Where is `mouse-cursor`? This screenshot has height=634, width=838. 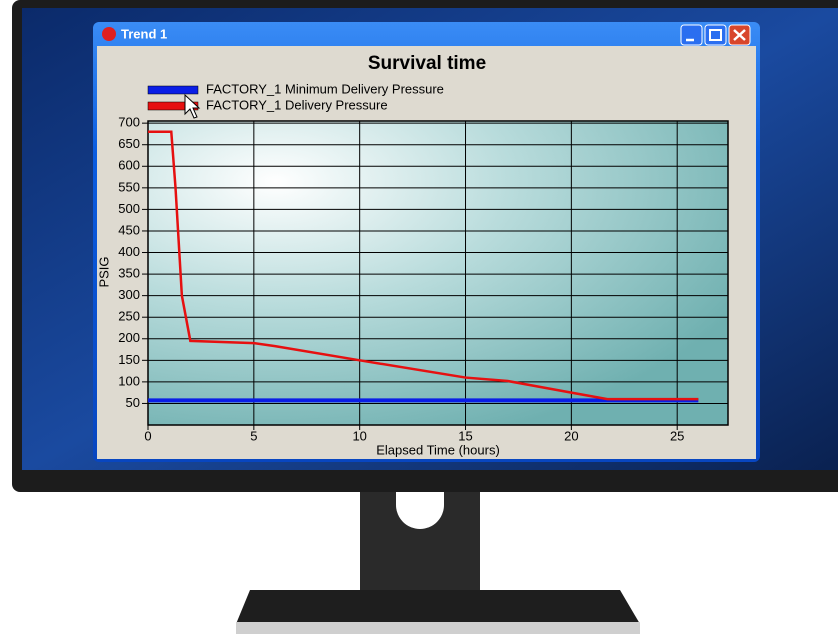 mouse-cursor is located at coordinates (192, 106).